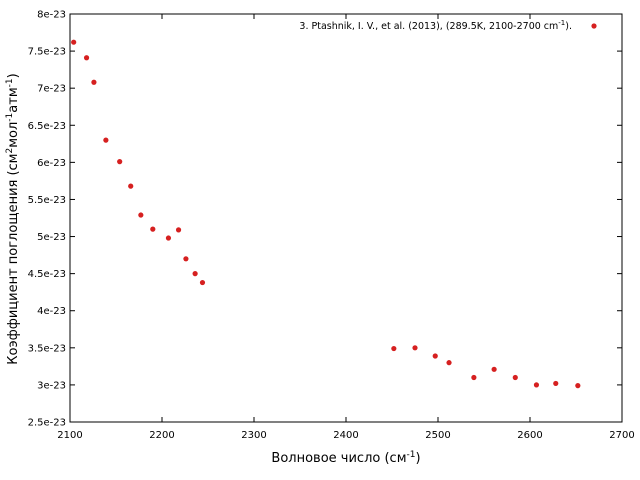  I want to click on x-tick-label: 2600, so click(529, 435).